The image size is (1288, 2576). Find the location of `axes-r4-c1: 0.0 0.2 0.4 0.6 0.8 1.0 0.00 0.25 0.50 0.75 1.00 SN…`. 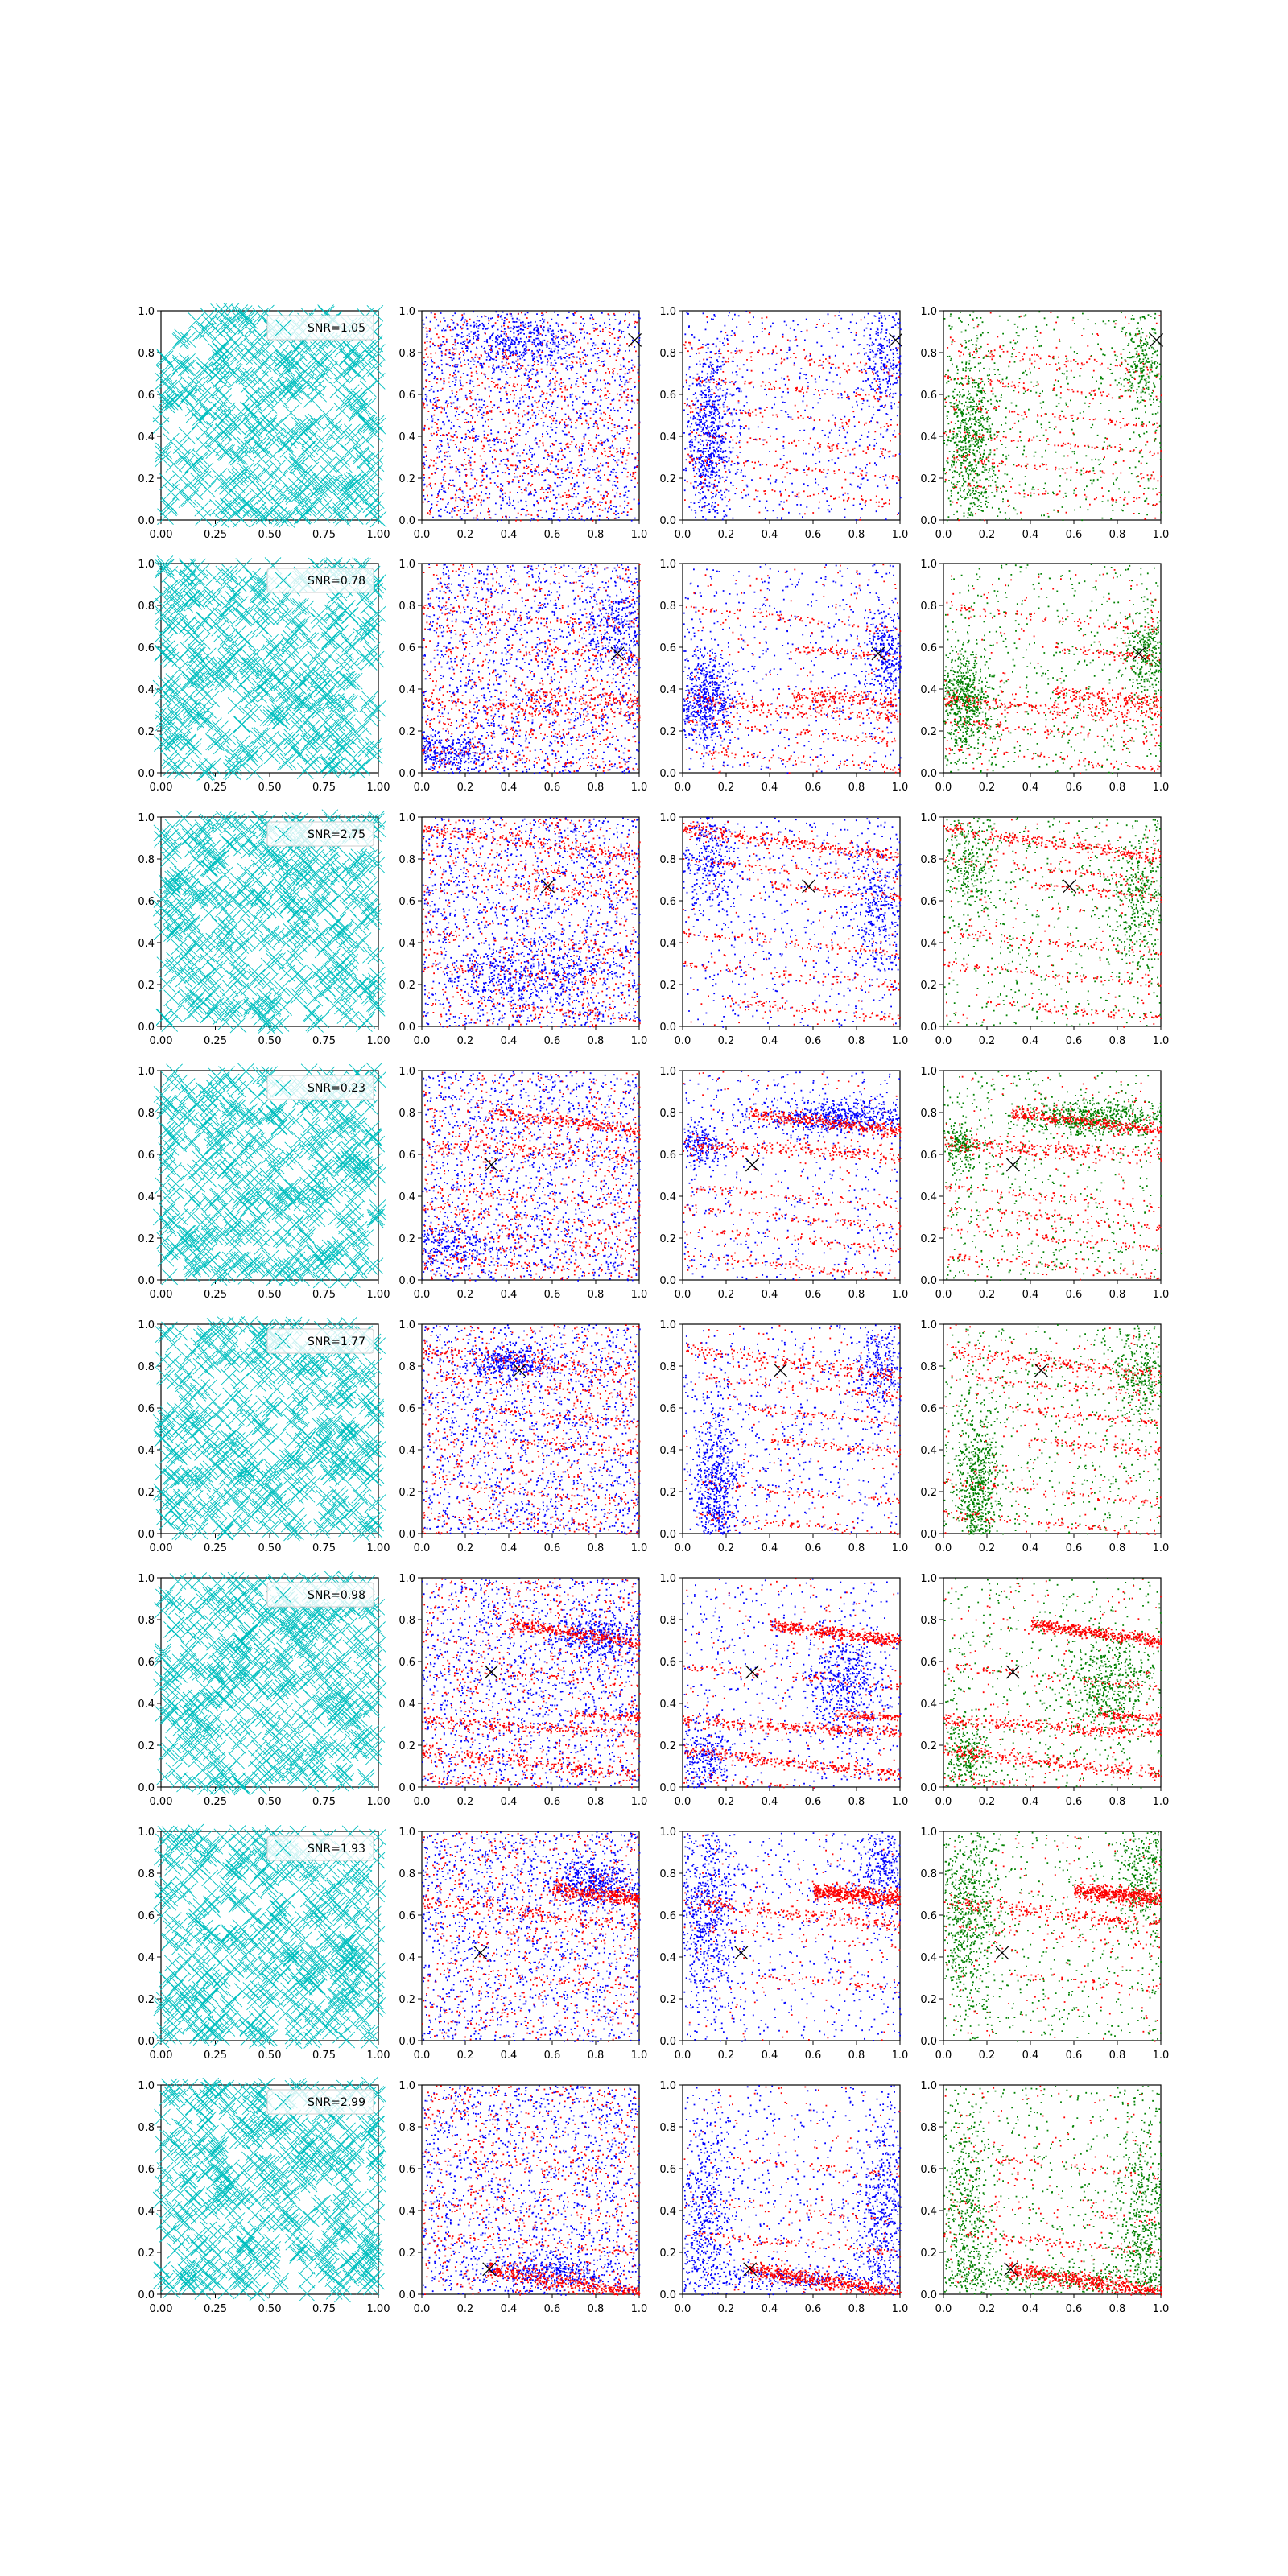

axes-r4-c1: 0.0 0.2 0.4 0.6 0.8 1.0 0.00 0.25 0.50 0.75 1.00 SN… is located at coordinates (264, 1181).